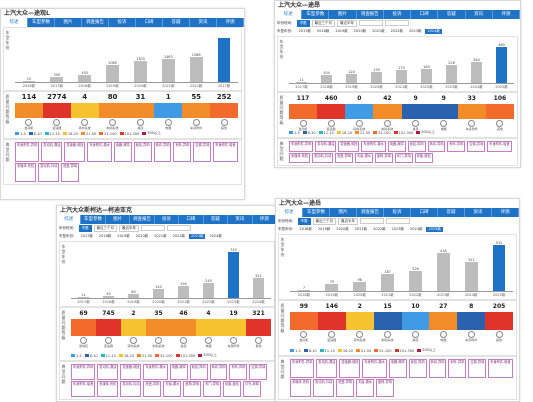  I want to click on problem-count: 69, so click(83, 313).